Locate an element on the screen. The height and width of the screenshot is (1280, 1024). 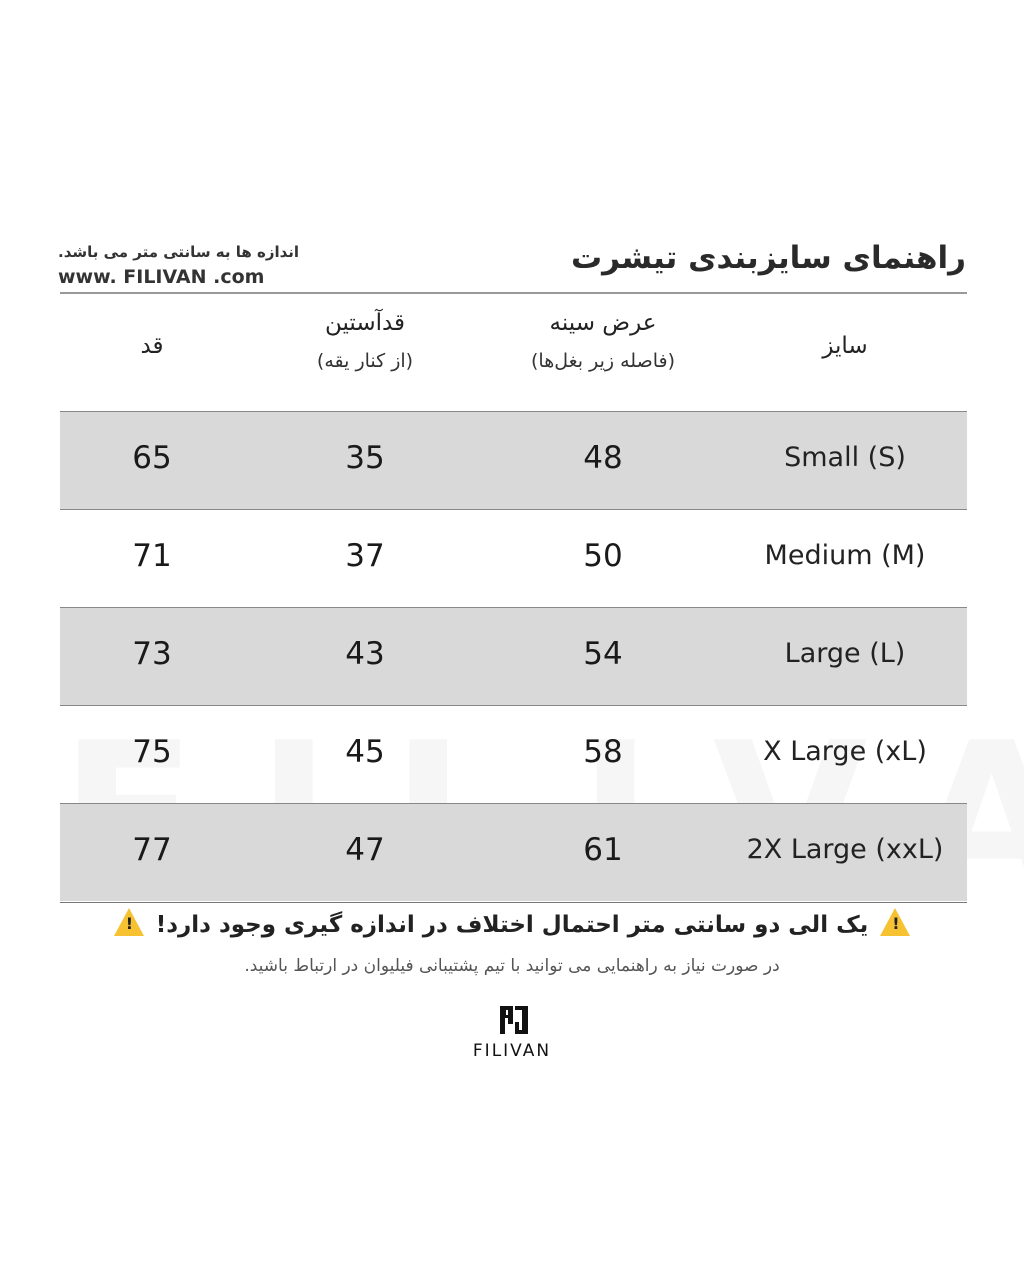
chest-cell: 48 is located at coordinates (603, 458).